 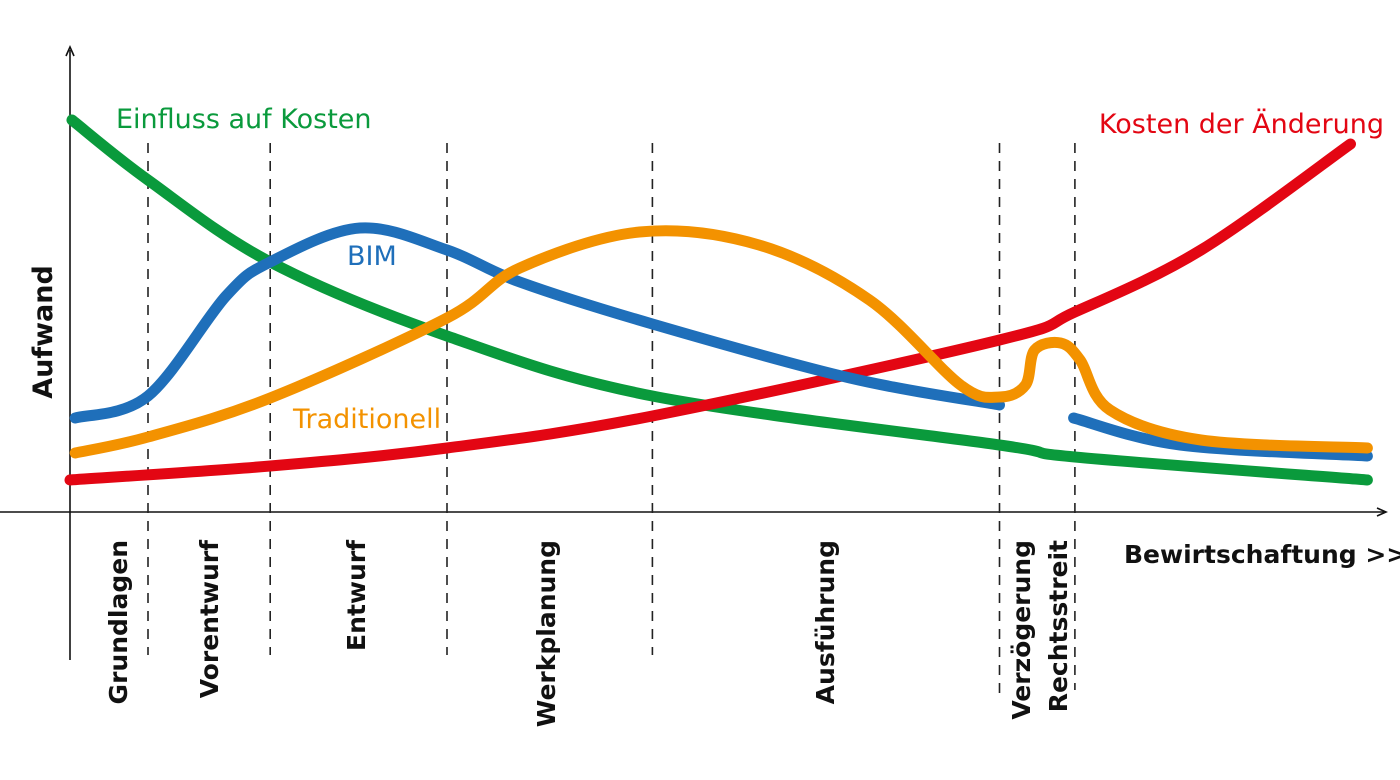 I want to click on series-label-kosten-aenderung: Kosten der Änderung, so click(x=1241, y=124).